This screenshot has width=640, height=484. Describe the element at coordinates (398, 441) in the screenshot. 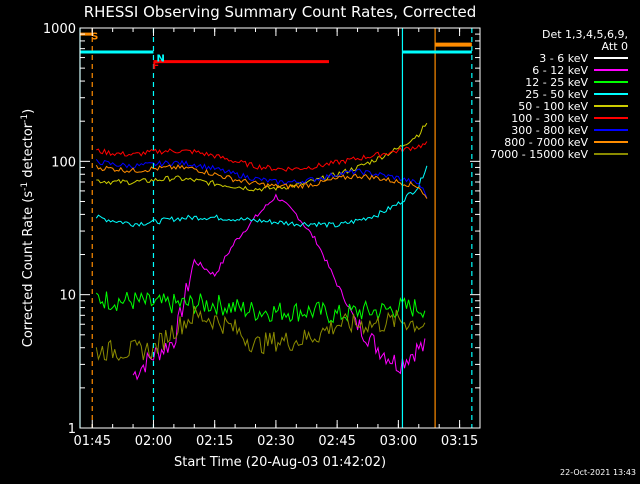

I see `x-tick-label: 03:00` at that location.